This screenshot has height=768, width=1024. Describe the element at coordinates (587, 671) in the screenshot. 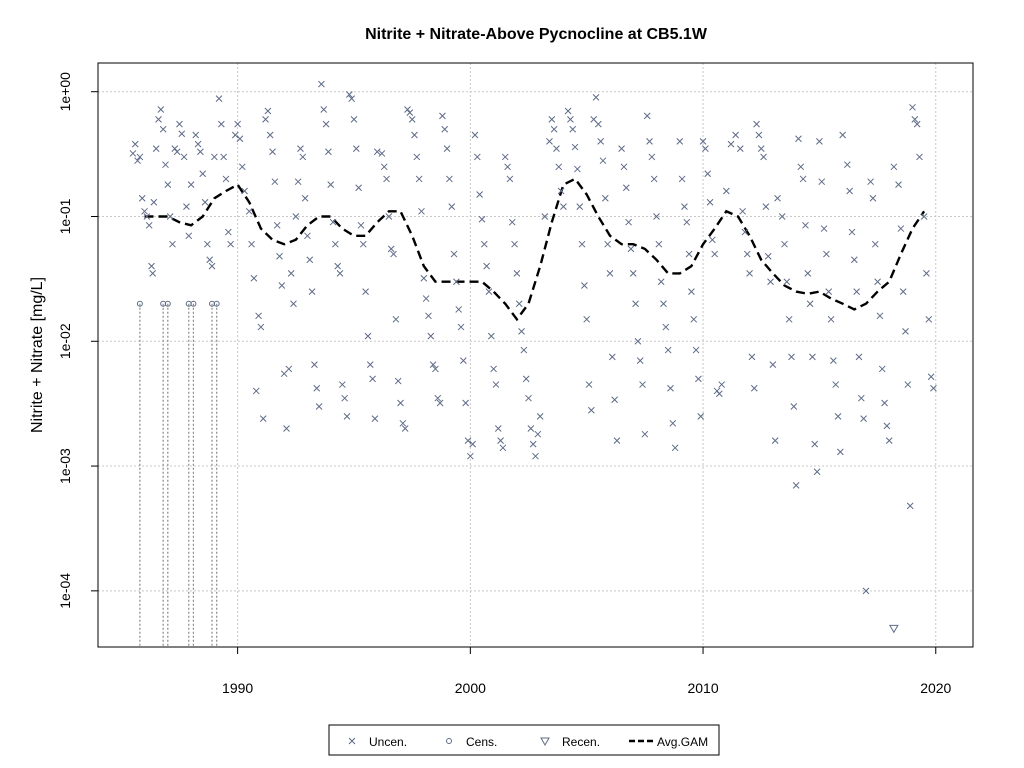

I see `x-axis: 1990 2000 2010 2020` at that location.